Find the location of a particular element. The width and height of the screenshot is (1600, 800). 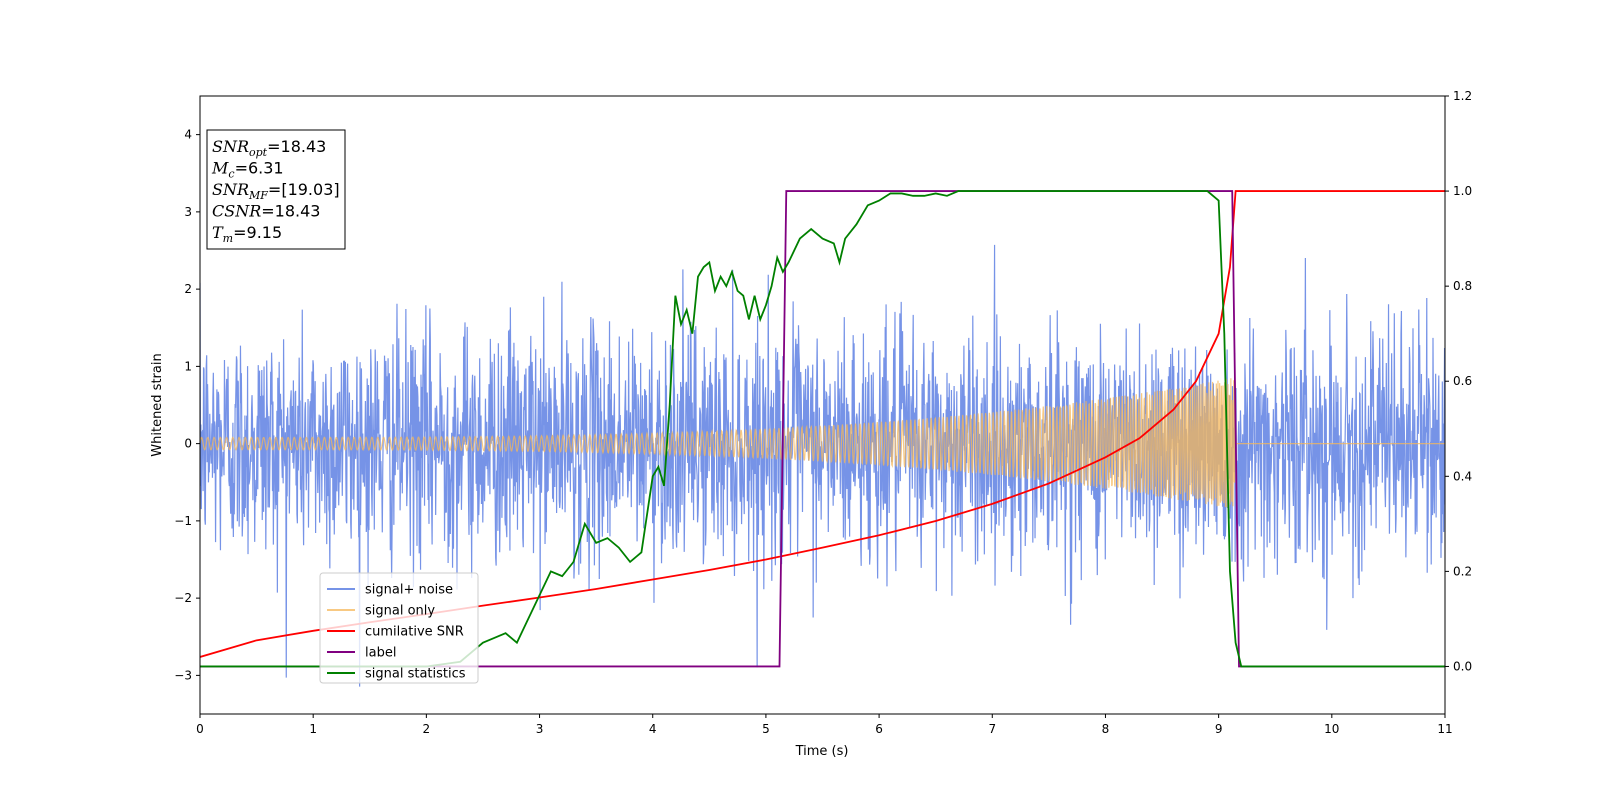

y-tick-label: 4 is located at coordinates (188, 135).